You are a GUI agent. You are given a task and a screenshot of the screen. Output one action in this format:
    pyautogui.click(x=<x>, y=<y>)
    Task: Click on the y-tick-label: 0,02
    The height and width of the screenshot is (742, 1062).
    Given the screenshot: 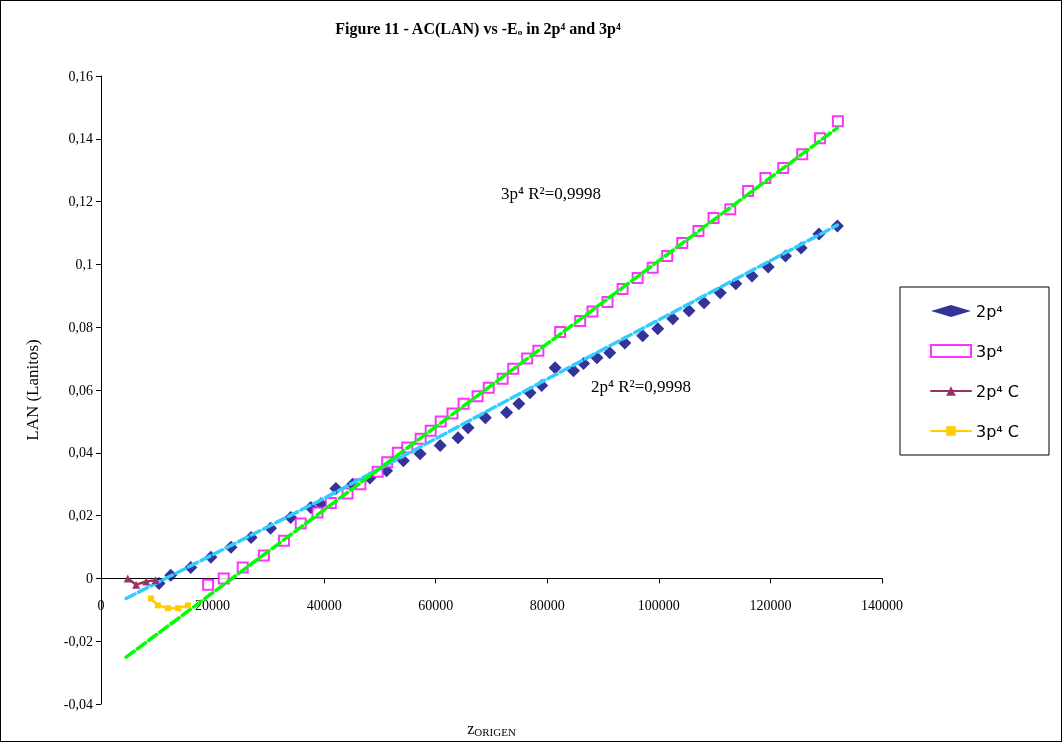 What is the action you would take?
    pyautogui.click(x=80, y=516)
    